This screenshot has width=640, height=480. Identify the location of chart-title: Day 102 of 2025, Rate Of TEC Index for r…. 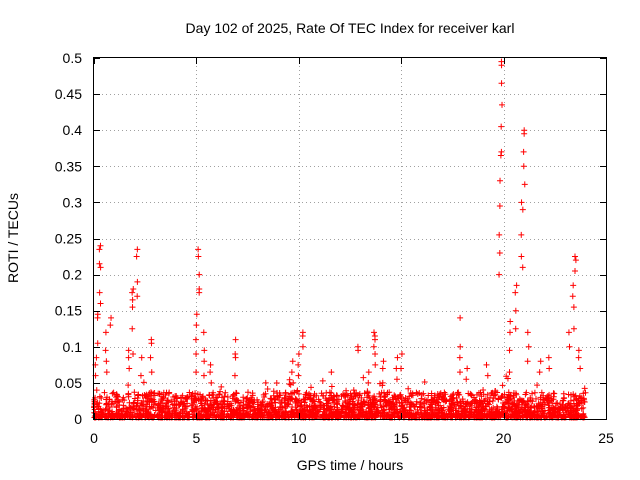
(350, 28).